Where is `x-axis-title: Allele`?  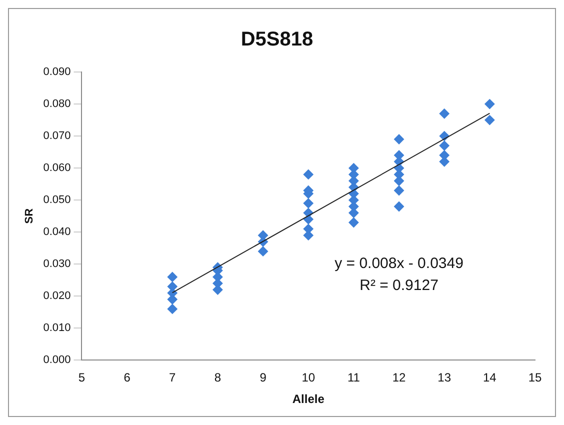
x-axis-title: Allele is located at coordinates (308, 399).